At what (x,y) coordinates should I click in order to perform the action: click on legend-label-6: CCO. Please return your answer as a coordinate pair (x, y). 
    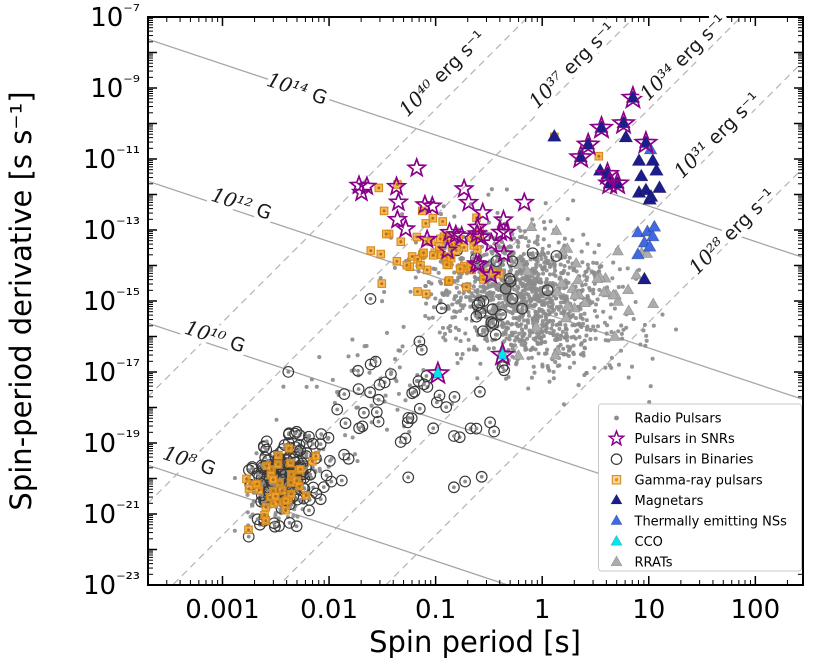
    Looking at the image, I should click on (649, 542).